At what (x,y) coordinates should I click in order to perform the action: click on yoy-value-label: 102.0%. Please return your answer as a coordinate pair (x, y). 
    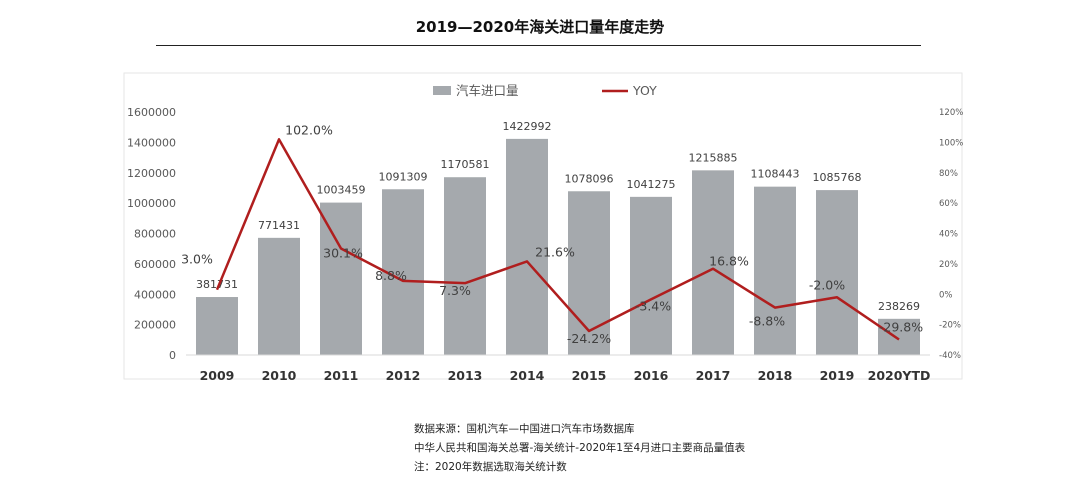
    Looking at the image, I should click on (309, 129).